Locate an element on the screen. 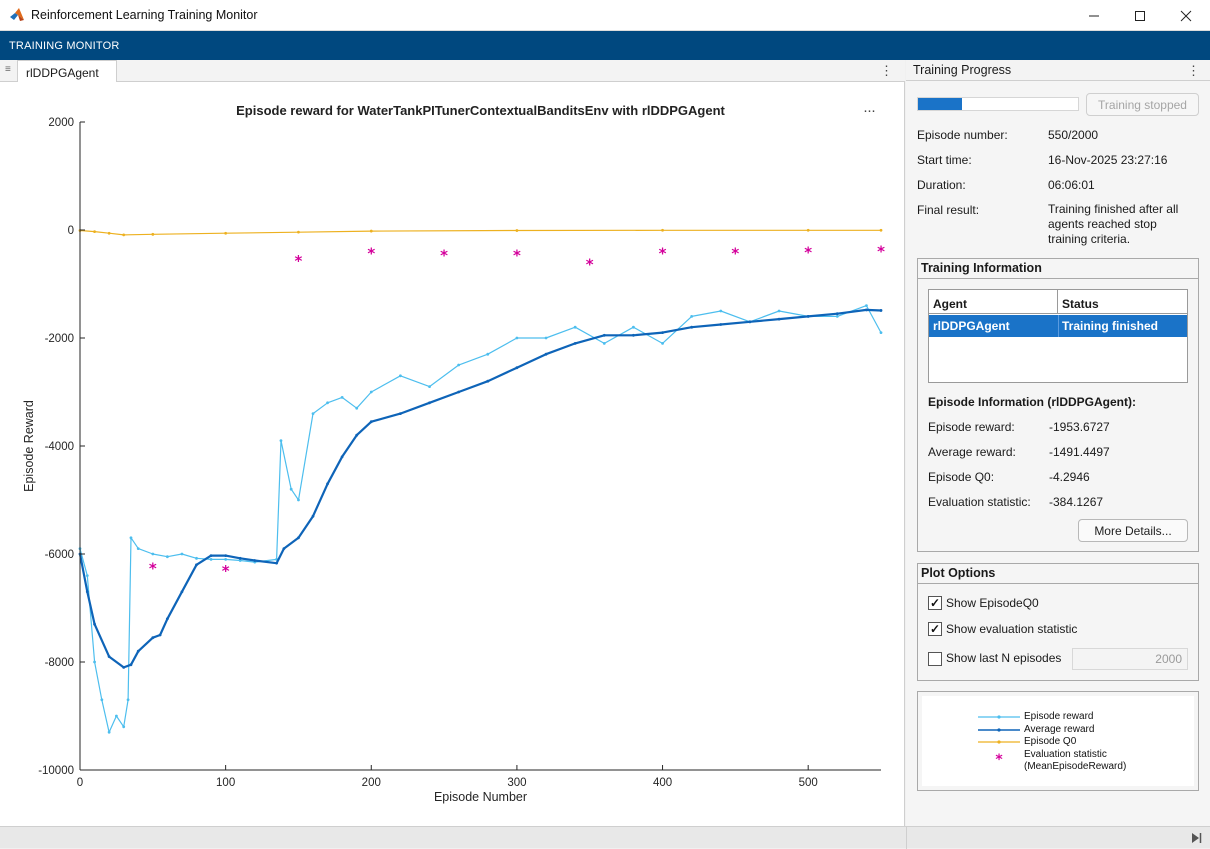 The width and height of the screenshot is (1210, 849). legend-marker-evaluation: * is located at coordinates (999, 760).